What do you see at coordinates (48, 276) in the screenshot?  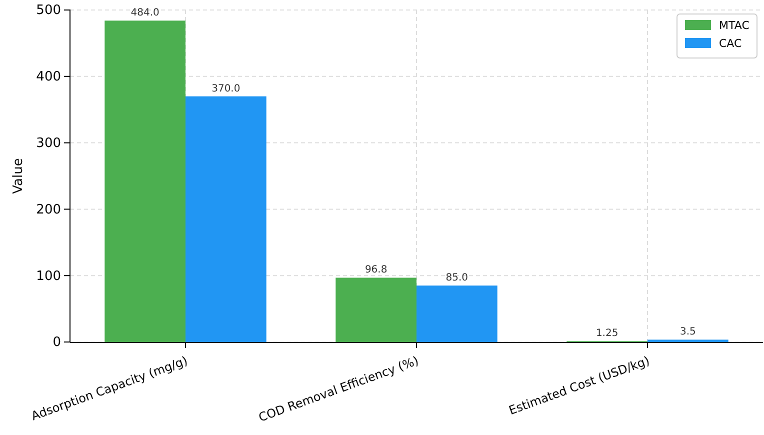 I see `y-tick-label: 100` at bounding box center [48, 276].